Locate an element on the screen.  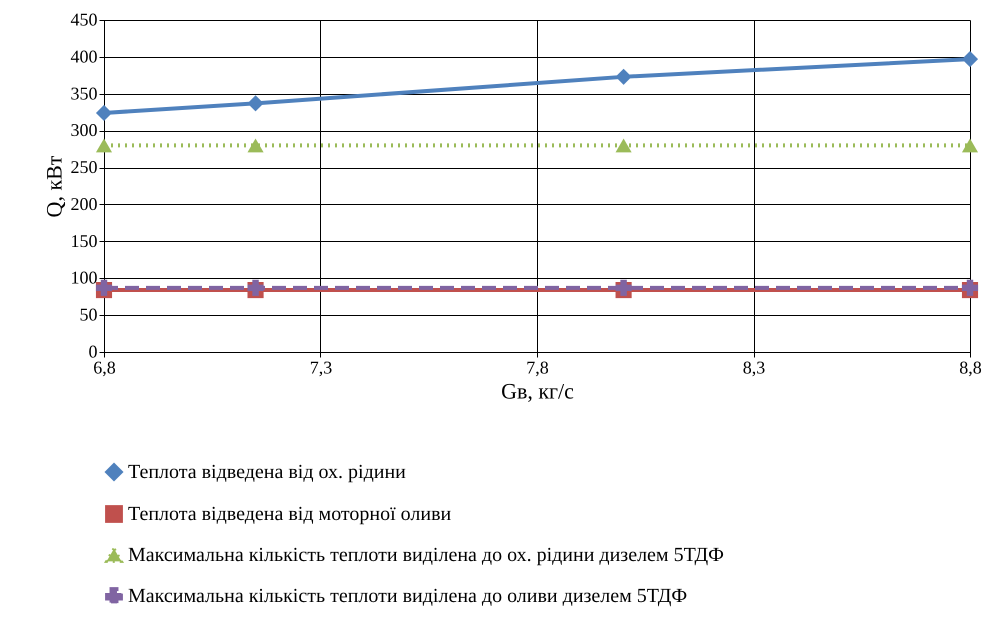
legend-label: Теплота відведена від моторної оливи is located at coordinates (290, 514).